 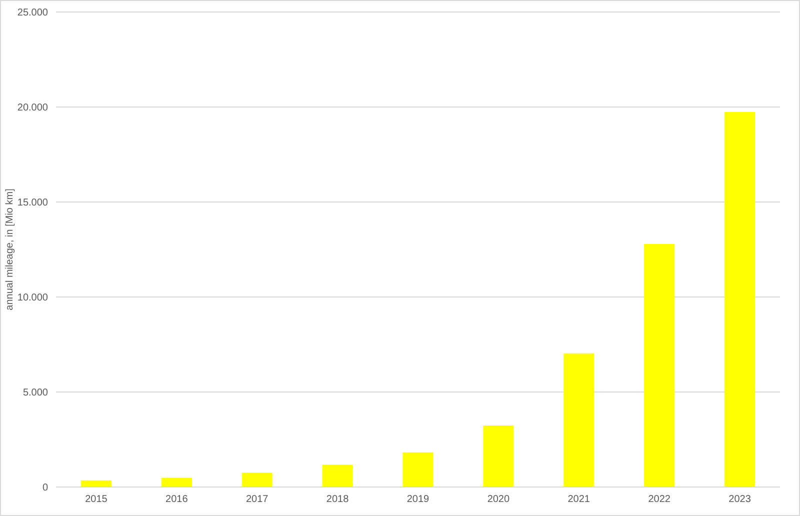 I want to click on x-tick-label: 2015, so click(x=96, y=500).